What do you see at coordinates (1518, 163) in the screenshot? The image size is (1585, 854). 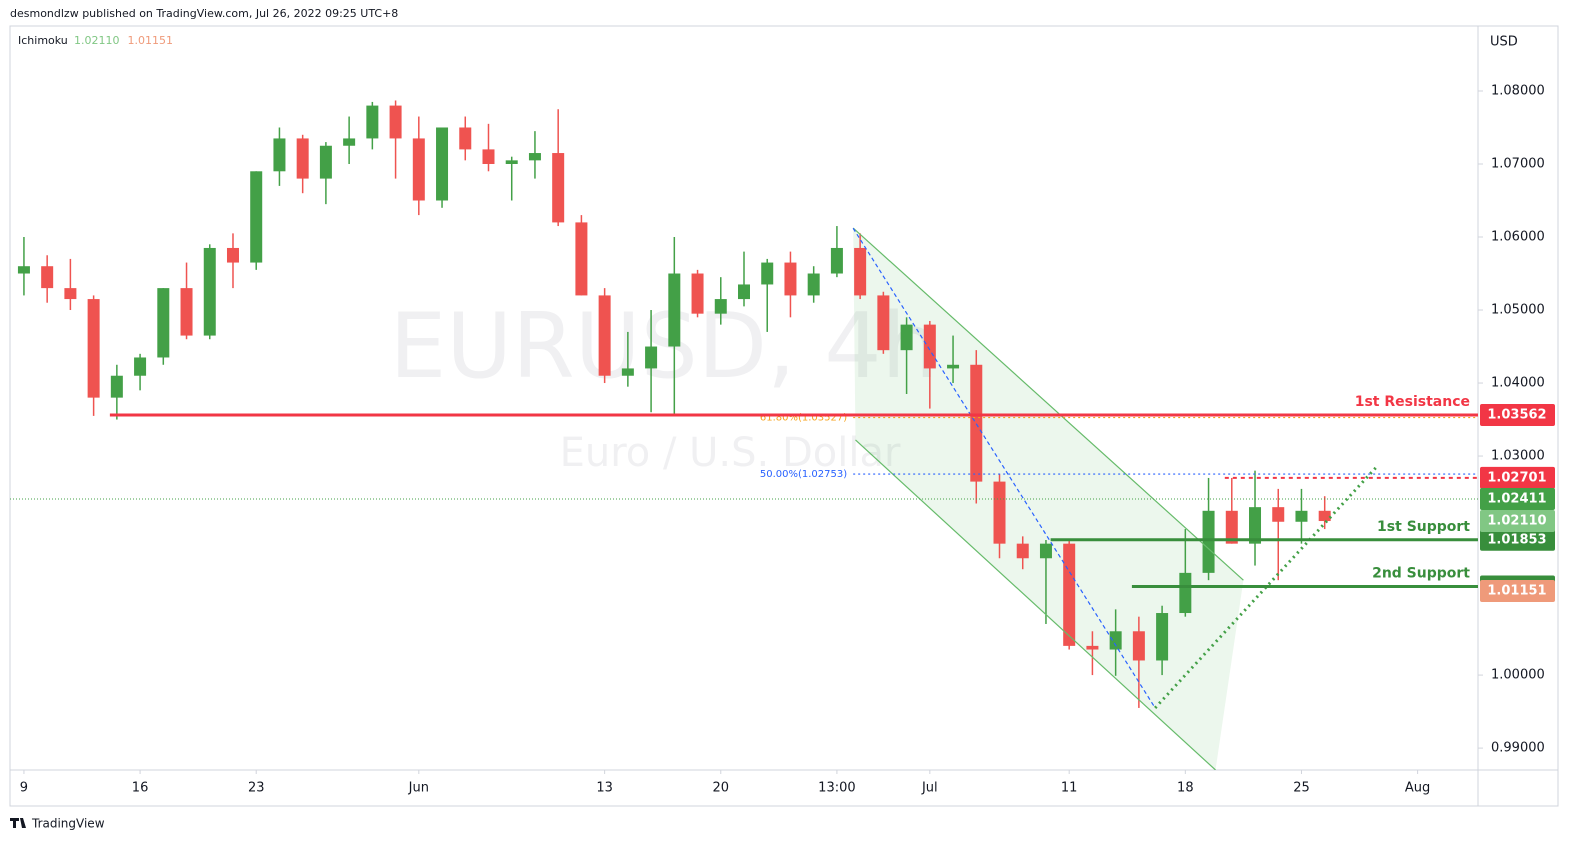 I see `y-tick-label: 1.07000` at bounding box center [1518, 163].